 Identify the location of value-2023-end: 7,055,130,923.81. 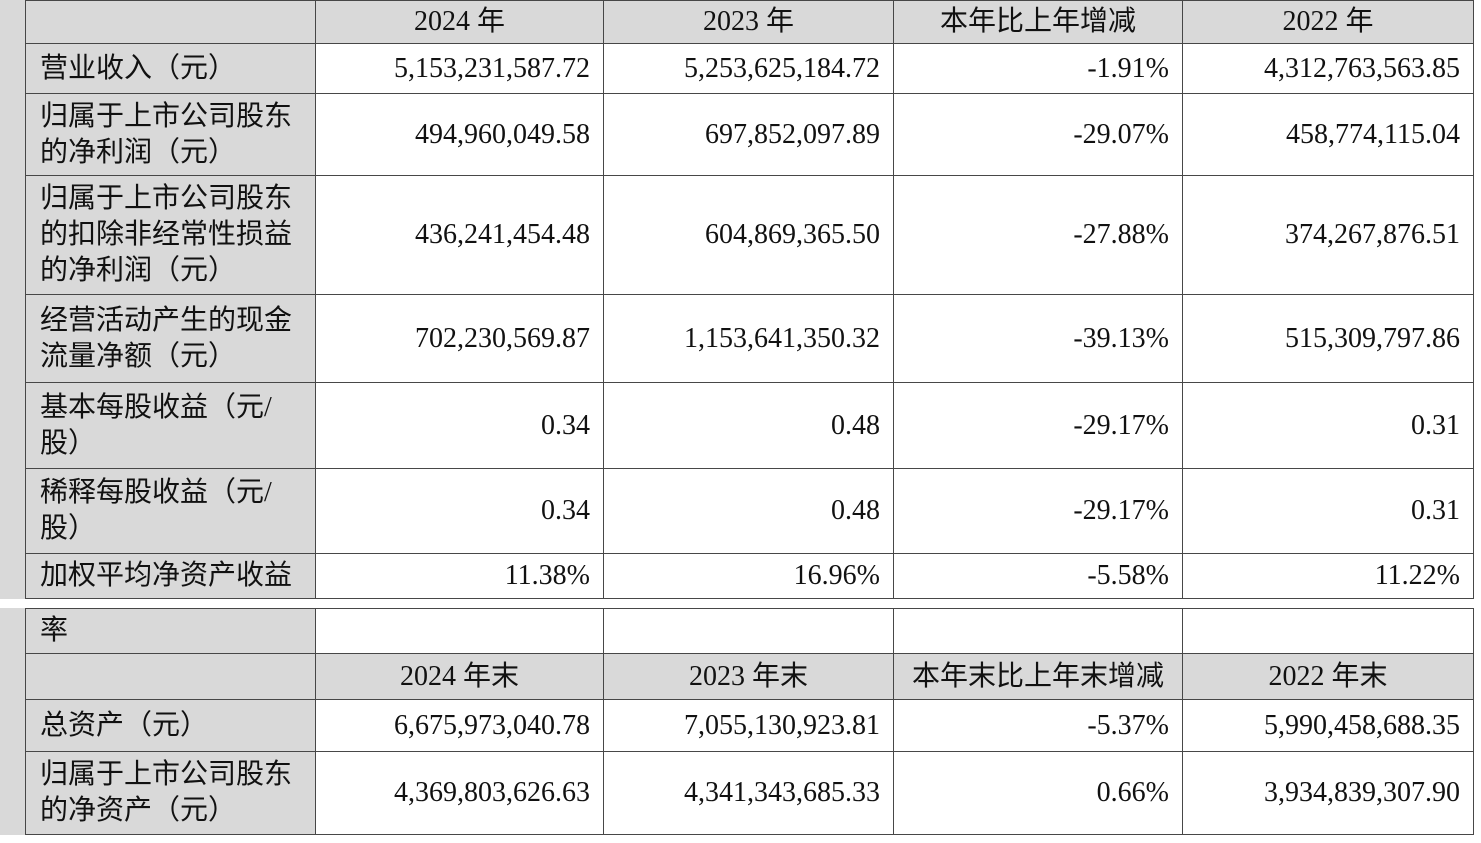
(748, 725).